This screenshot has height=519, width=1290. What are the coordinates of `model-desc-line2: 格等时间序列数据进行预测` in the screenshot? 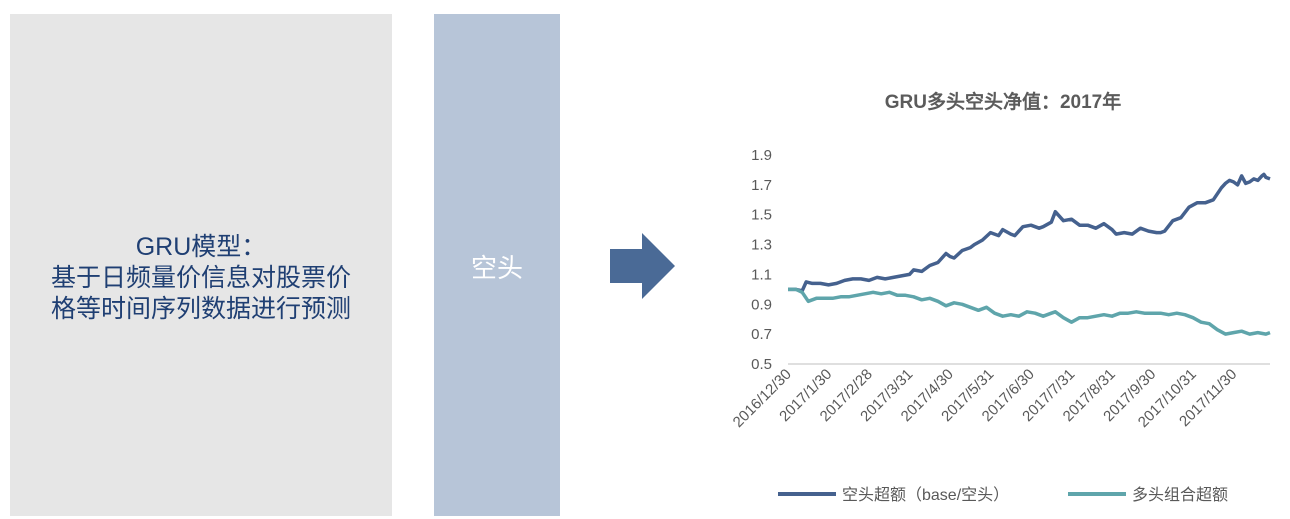 It's located at (200, 308).